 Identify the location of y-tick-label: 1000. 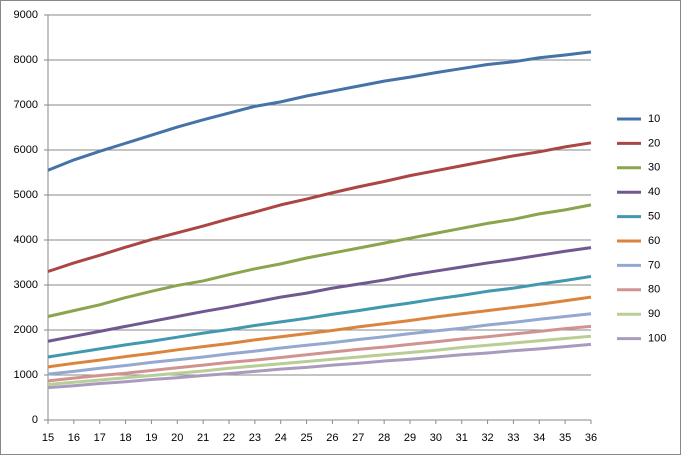
(26, 375).